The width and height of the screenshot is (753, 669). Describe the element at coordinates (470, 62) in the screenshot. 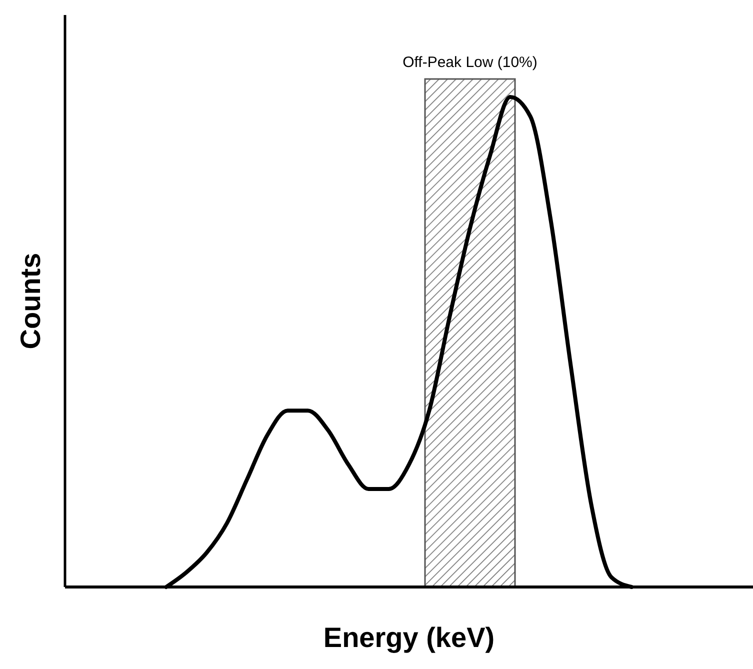

I see `text: Off-Peak Low (10%)` at that location.